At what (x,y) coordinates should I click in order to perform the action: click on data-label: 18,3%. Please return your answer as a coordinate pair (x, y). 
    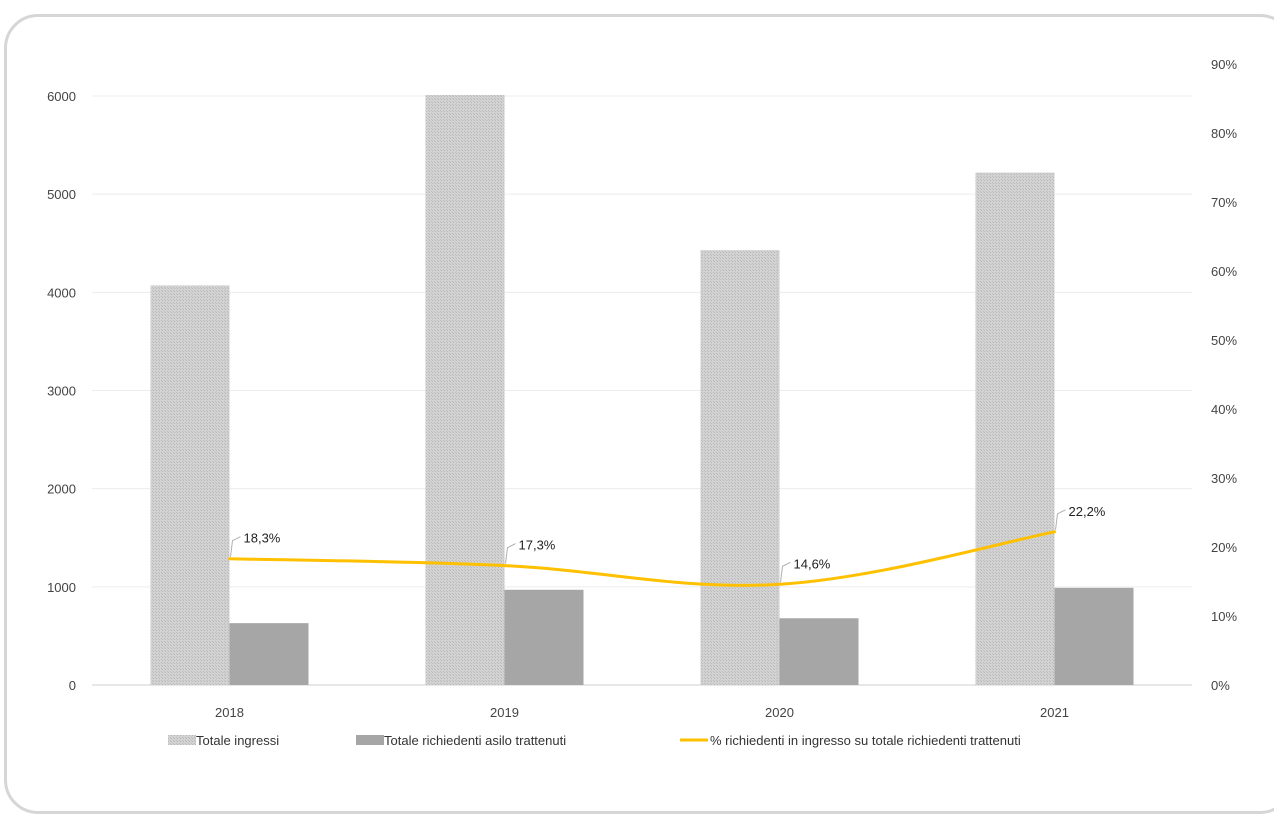
    Looking at the image, I should click on (262, 538).